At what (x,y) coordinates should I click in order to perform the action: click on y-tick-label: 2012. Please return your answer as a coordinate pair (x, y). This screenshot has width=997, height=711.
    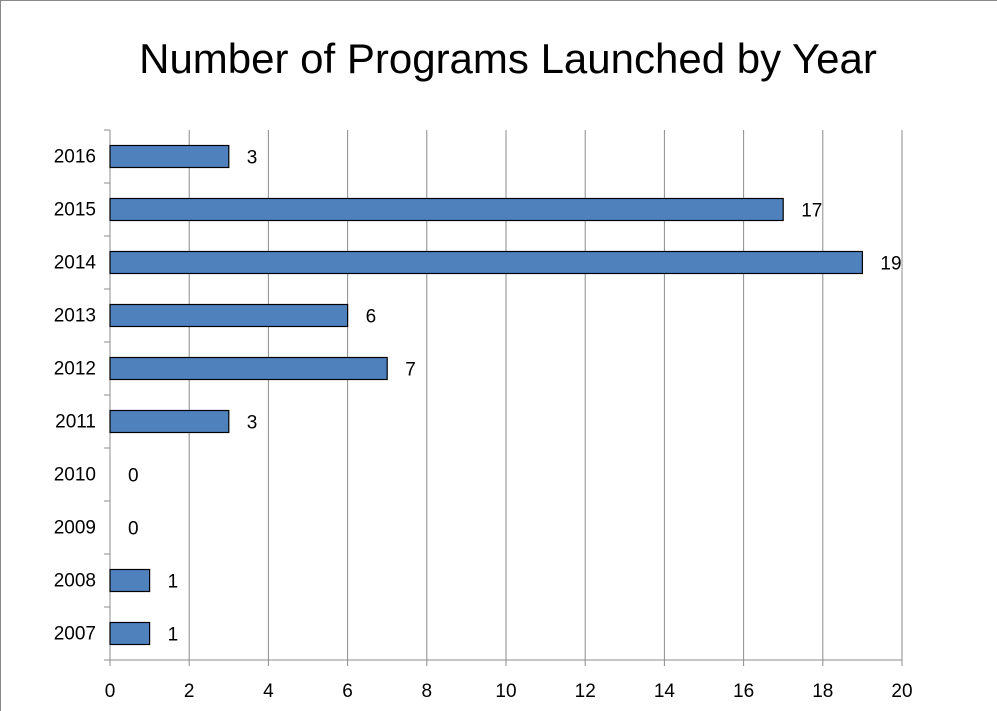
    Looking at the image, I should click on (75, 369).